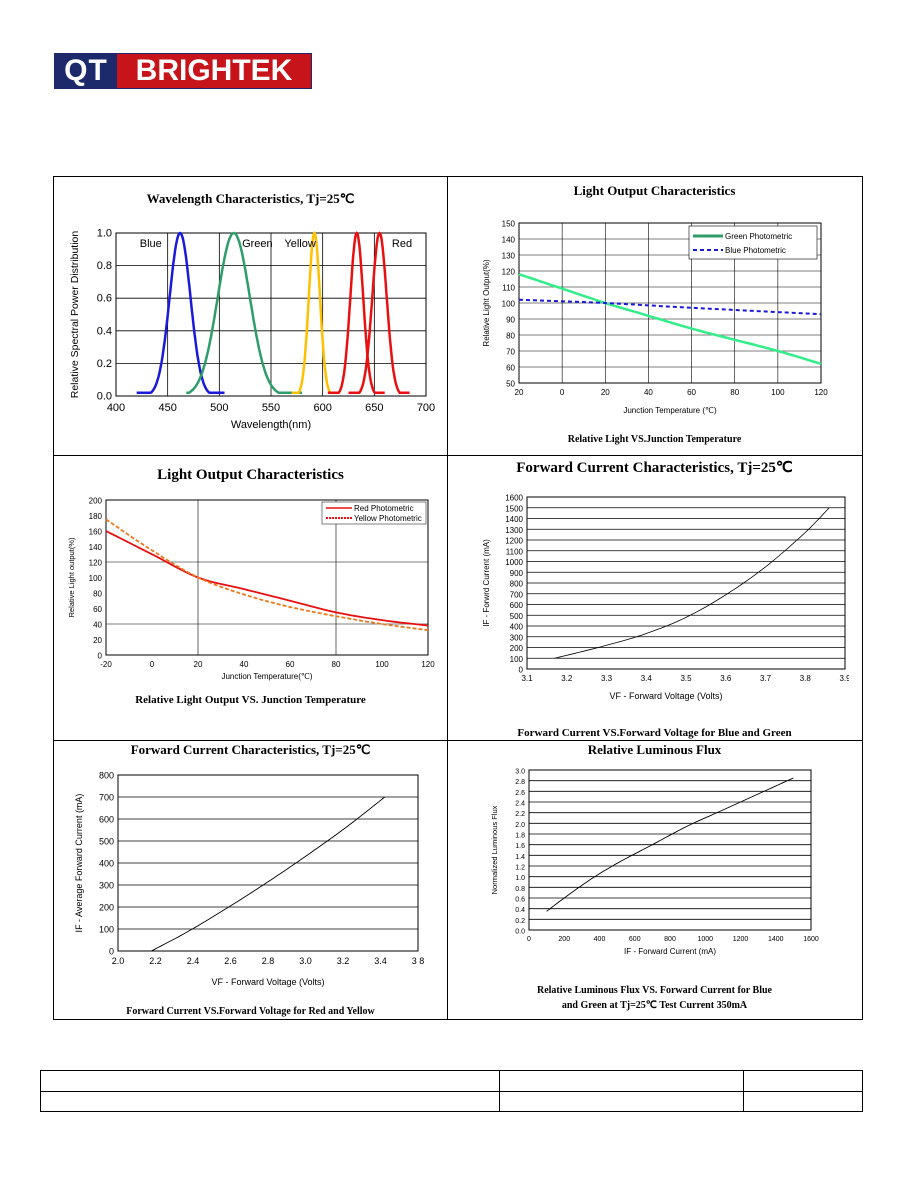 This screenshot has height=1188, width=918. I want to click on logo-brightek: BRIGHTEK, so click(214, 71).